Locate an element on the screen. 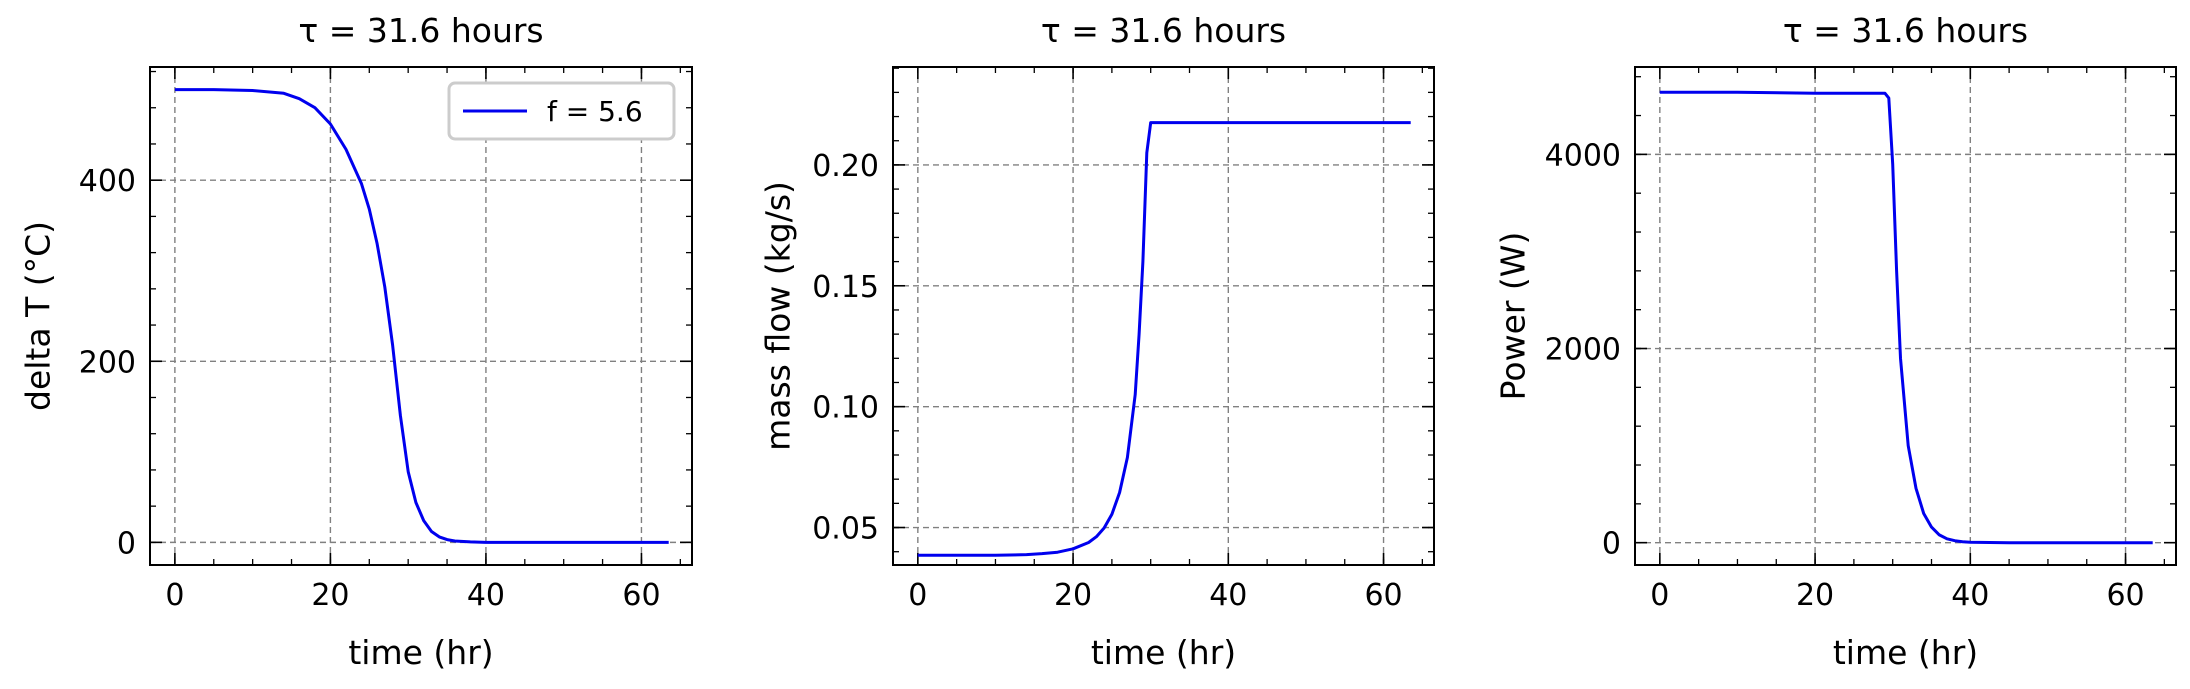  y-tick-label: 4000 is located at coordinates (1583, 155).